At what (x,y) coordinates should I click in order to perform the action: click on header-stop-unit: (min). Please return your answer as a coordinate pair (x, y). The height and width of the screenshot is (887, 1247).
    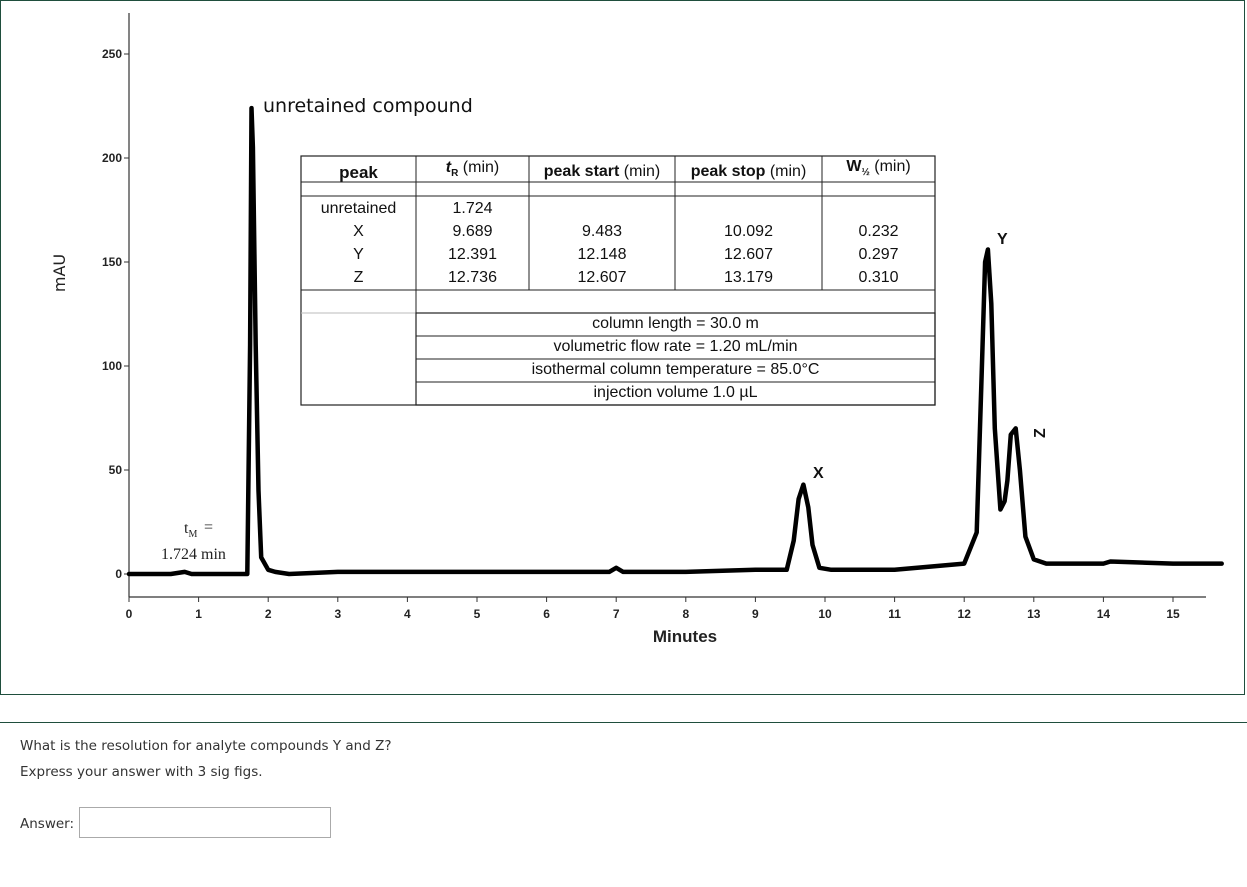
    Looking at the image, I should click on (788, 171).